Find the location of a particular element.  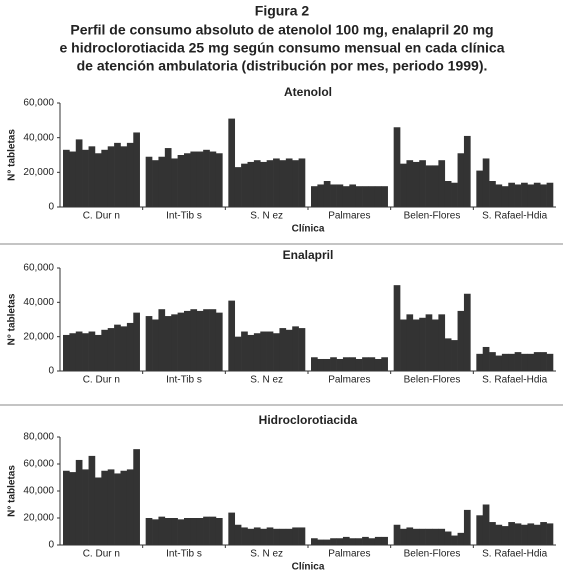

chart-title: Atenolol is located at coordinates (308, 92).